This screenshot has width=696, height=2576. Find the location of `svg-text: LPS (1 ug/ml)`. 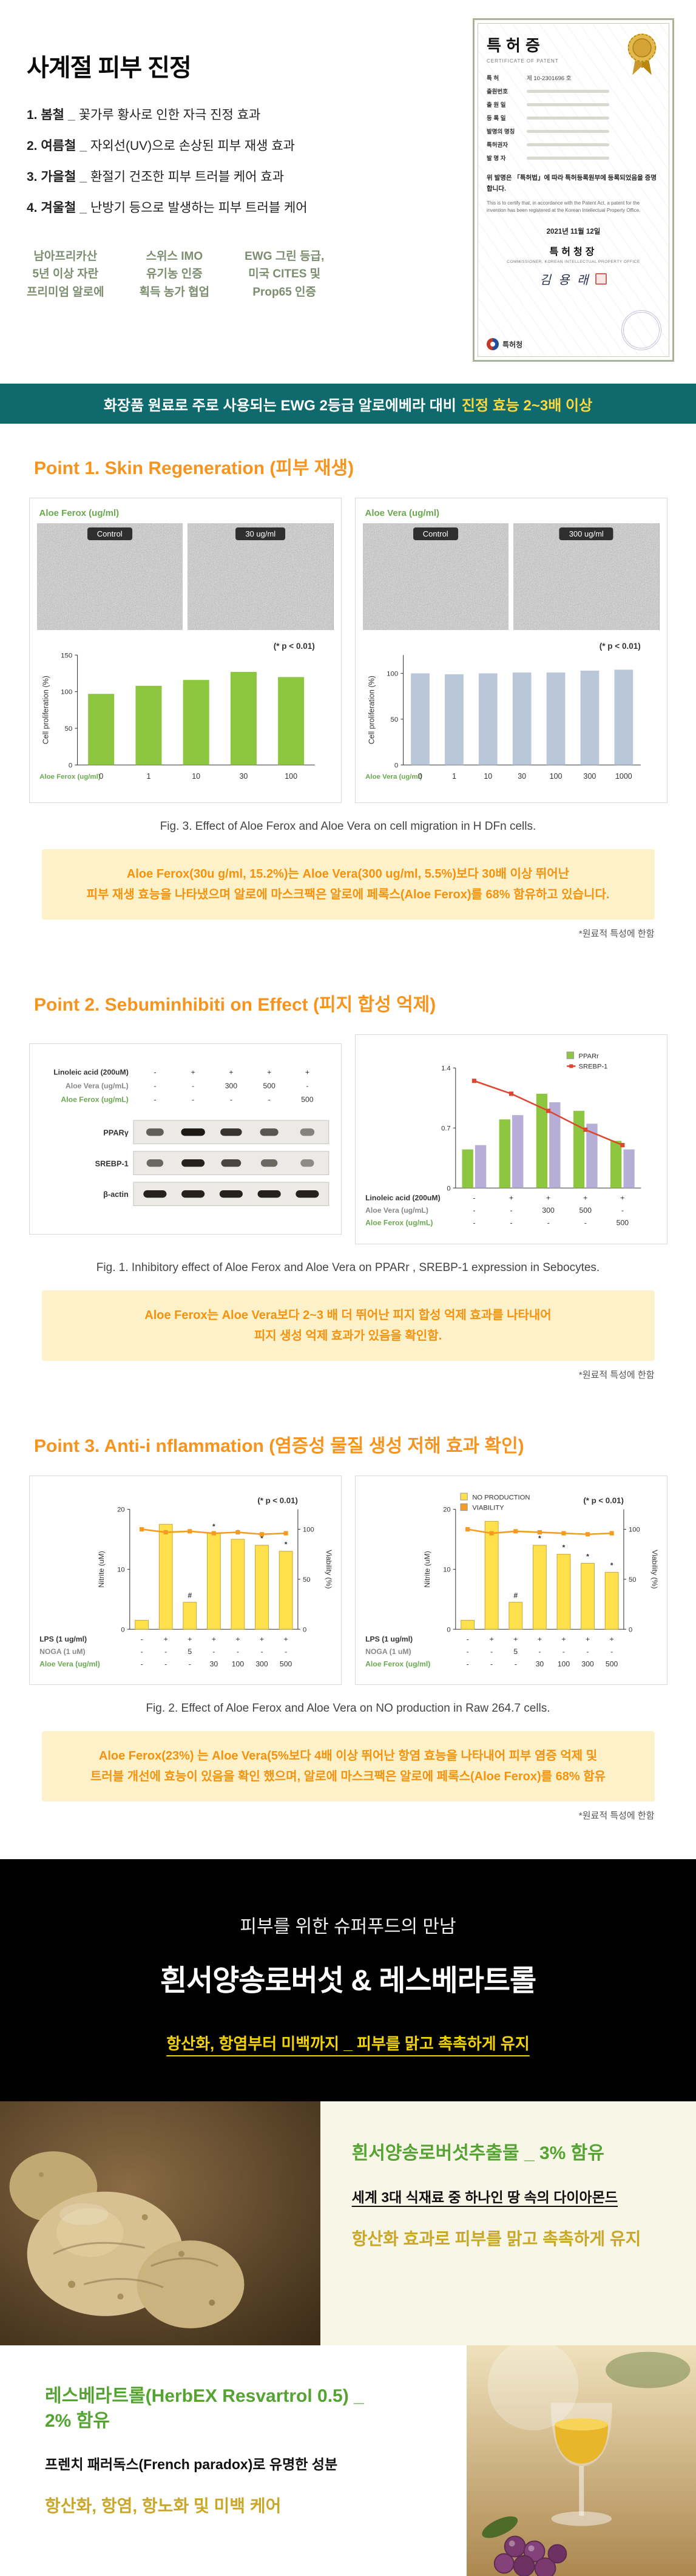

svg-text: LPS (1 ug/ml) is located at coordinates (63, 1639).